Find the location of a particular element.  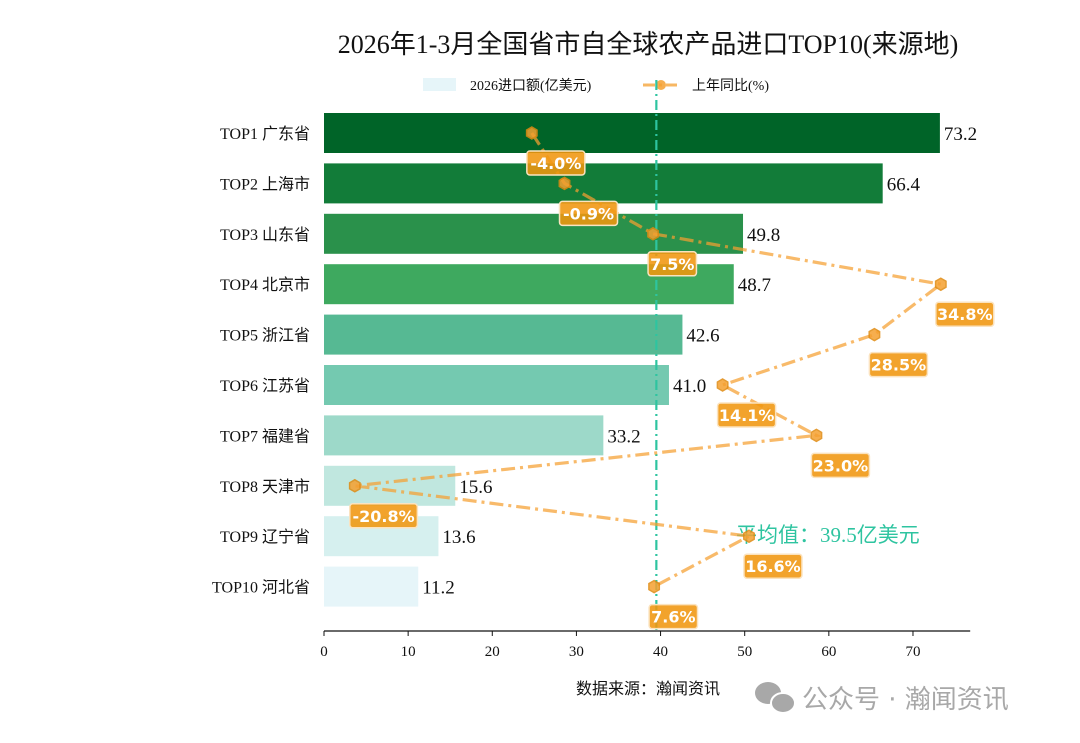

bar-value-label: 73.2 is located at coordinates (960, 134).